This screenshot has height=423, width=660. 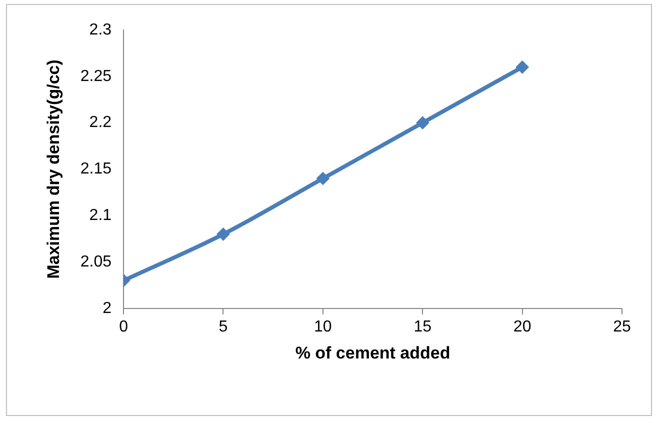 I want to click on x-tick-label: 25, so click(x=622, y=327).